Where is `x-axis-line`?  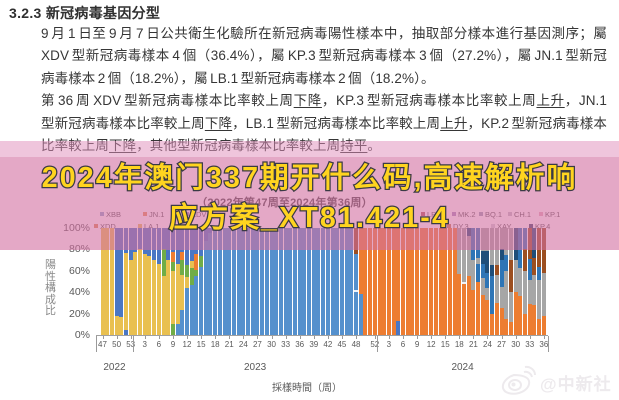
x-axis-line is located at coordinates (322, 335).